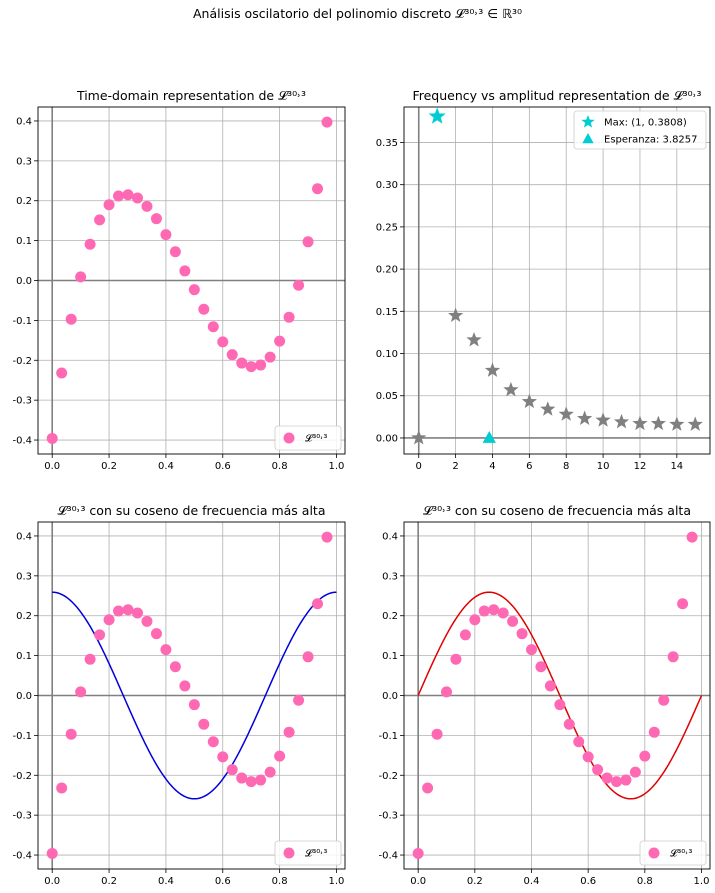 The width and height of the screenshot is (715, 893). What do you see at coordinates (387, 227) in the screenshot?
I see `y-tick-label: 0.25` at bounding box center [387, 227].